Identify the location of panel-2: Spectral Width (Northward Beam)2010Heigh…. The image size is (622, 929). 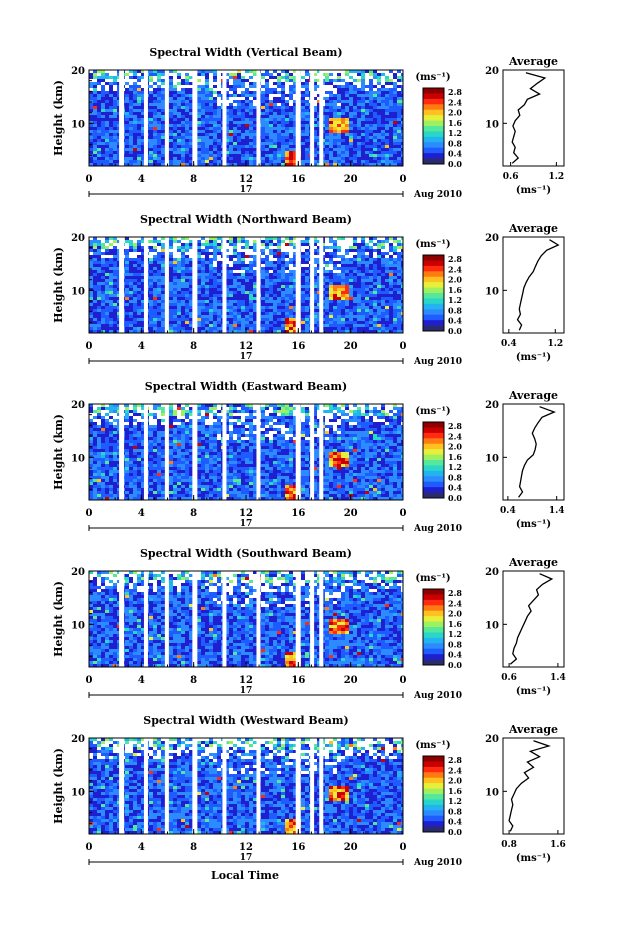
(308, 290).